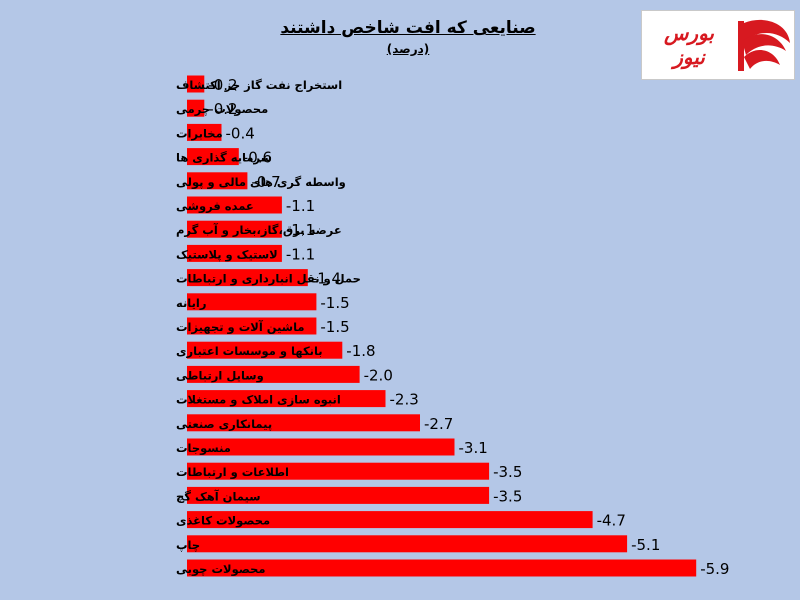 Image resolution: width=800 pixels, height=600 pixels. Describe the element at coordinates (334, 303) in the screenshot. I see `data-label-10: -1.5` at that location.